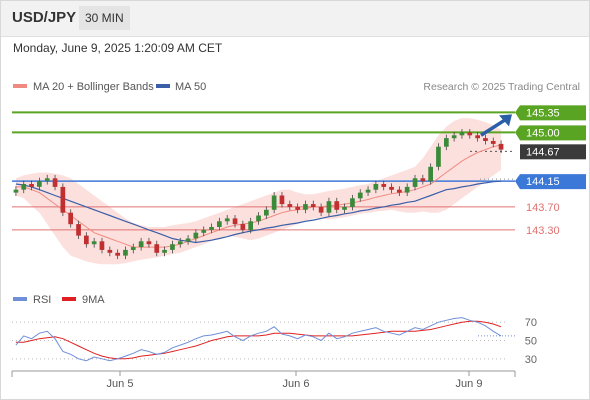 The image size is (590, 400). I want to click on level-labels: 145.35 145.00 144.67 144.15 143.70 143.30, so click(550, 171).